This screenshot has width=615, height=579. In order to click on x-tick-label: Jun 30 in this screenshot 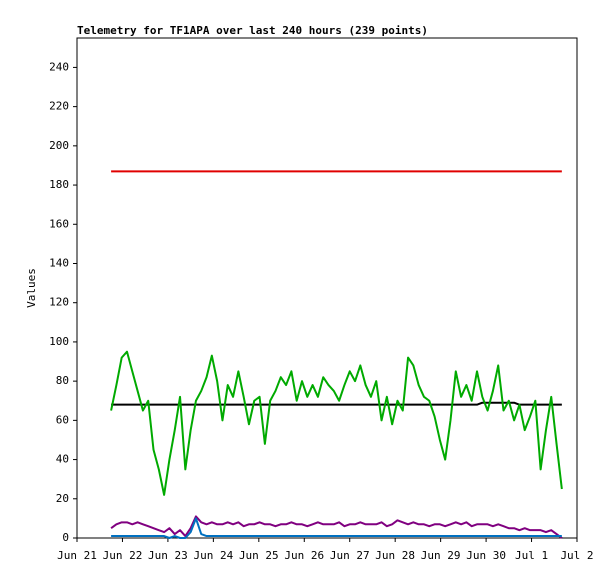, I will do `click(486, 555)`.